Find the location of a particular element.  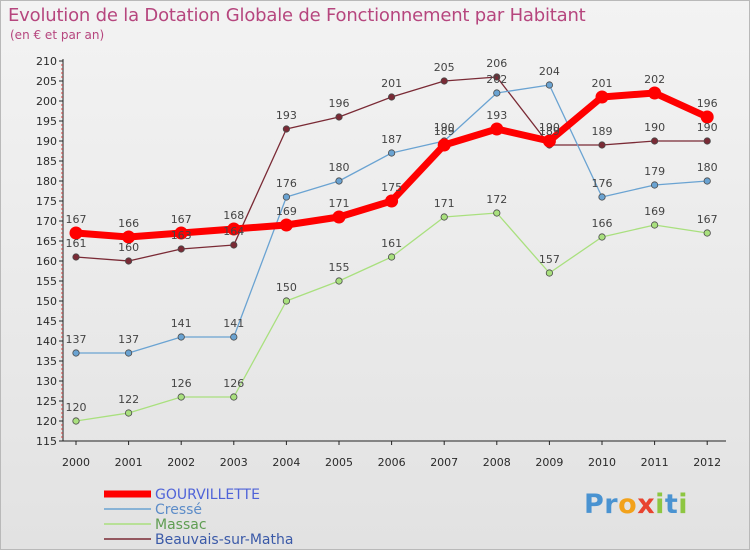

data-label-beauvais-sur-matha: 163 is located at coordinates (181, 235).